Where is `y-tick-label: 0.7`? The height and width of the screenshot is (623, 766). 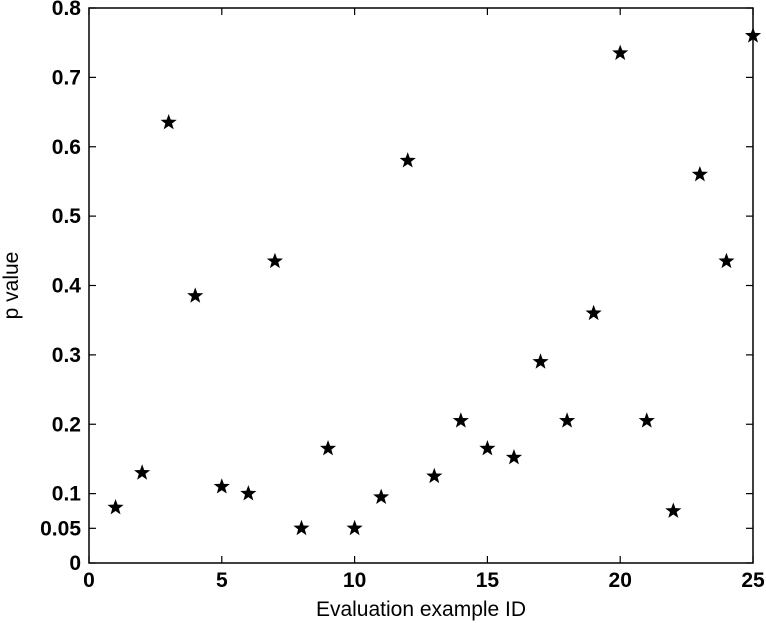 y-tick-label: 0.7 is located at coordinates (66, 77).